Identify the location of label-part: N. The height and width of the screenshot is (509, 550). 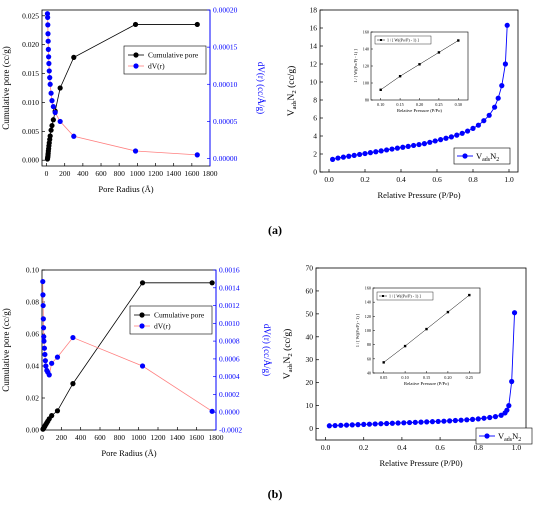
(292, 97).